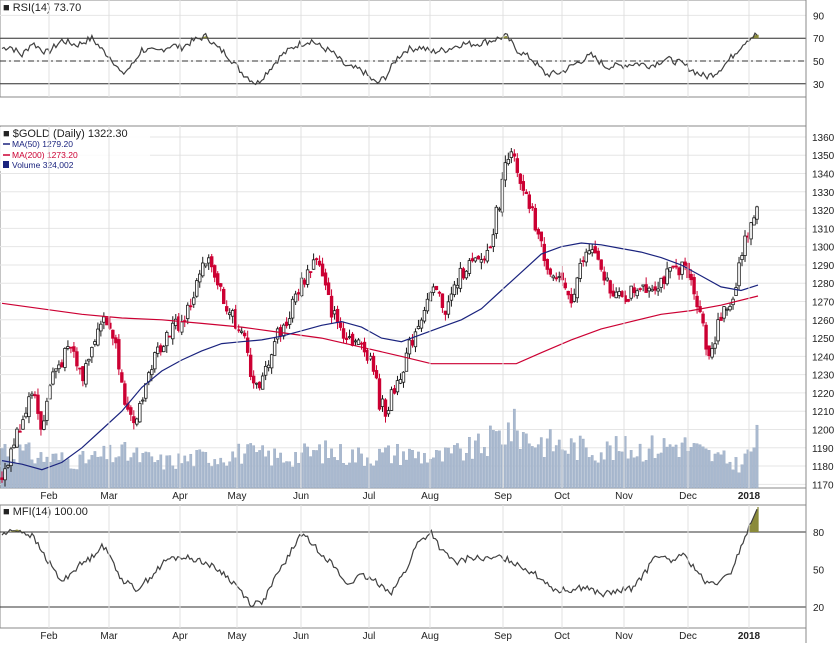 The image size is (839, 648). What do you see at coordinates (42, 8) in the screenshot?
I see `rsi-title: ■ RSI(14) 73.70` at bounding box center [42, 8].